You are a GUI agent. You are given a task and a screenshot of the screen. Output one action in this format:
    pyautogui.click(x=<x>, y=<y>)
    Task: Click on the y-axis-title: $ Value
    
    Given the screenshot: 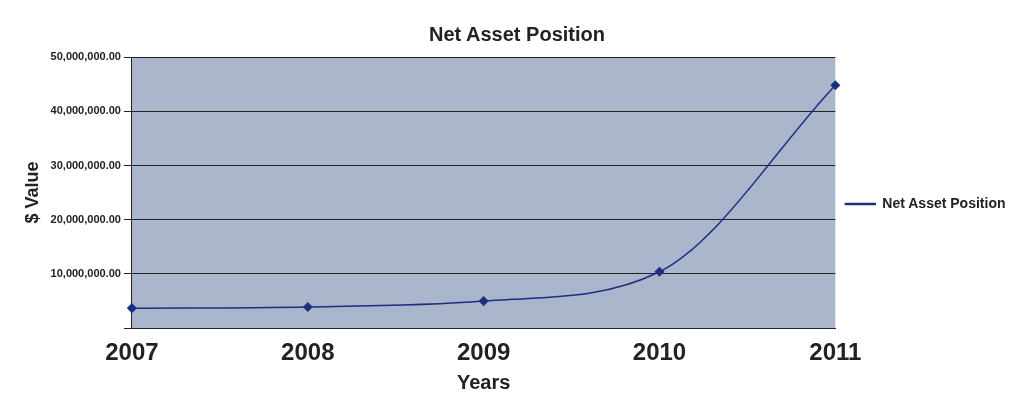 What is the action you would take?
    pyautogui.click(x=31, y=192)
    